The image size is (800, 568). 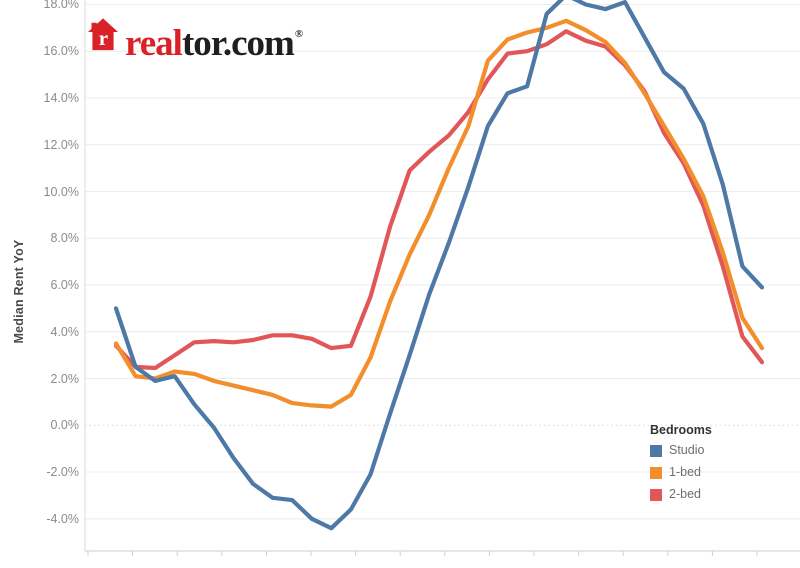 What do you see at coordinates (103, 38) in the screenshot?
I see `svg-text: r` at bounding box center [103, 38].